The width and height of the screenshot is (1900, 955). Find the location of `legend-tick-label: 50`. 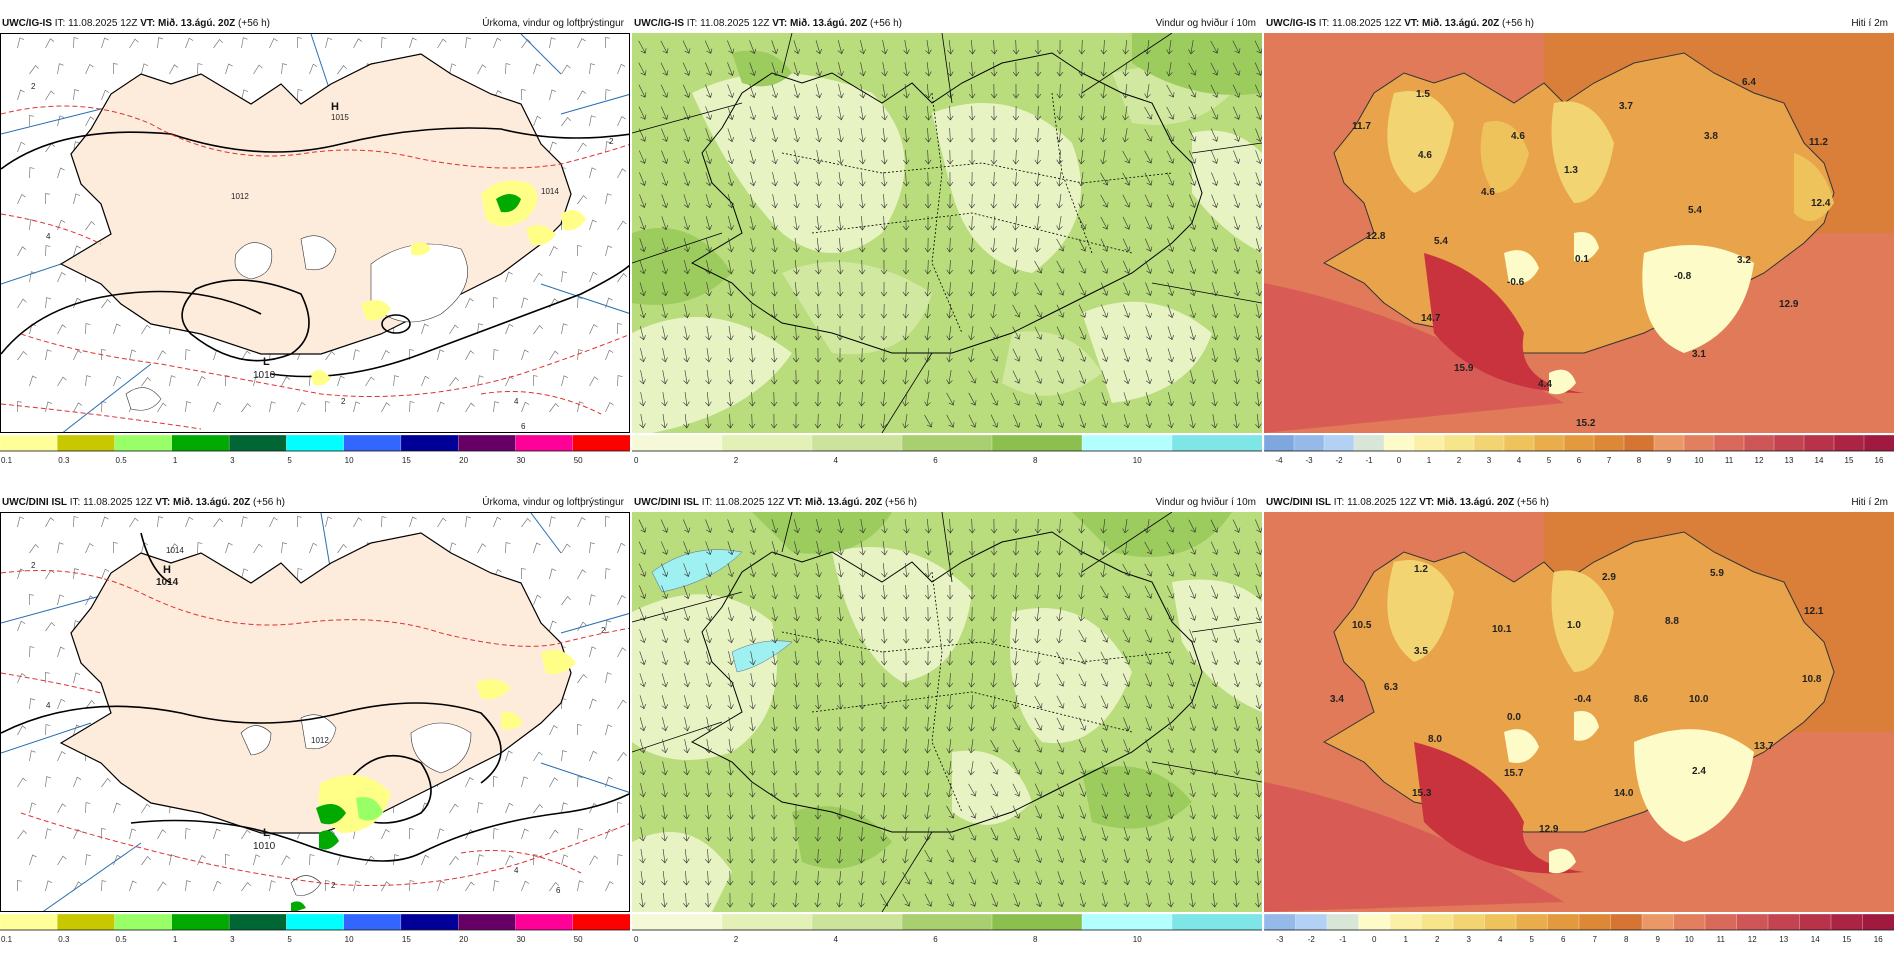

legend-tick-label: 50 is located at coordinates (578, 460).